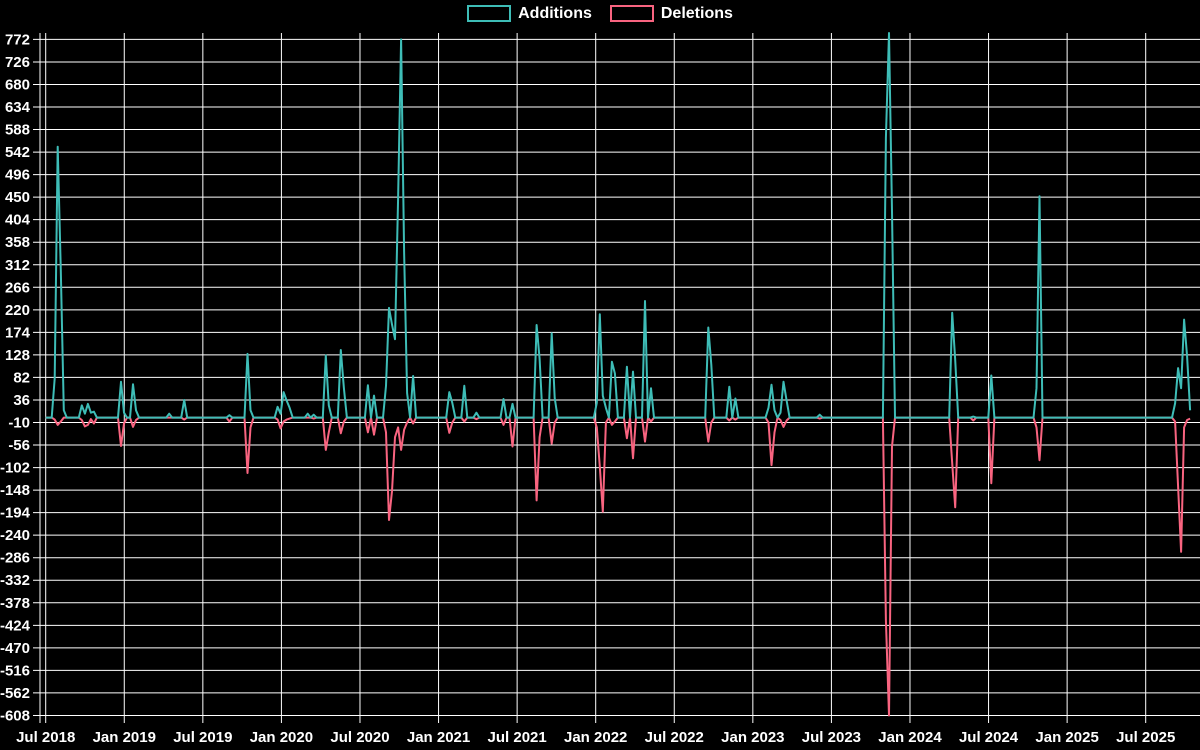 The width and height of the screenshot is (1200, 750). Describe the element at coordinates (17, 197) in the screenshot. I see `y-axis-tick-label: 450` at that location.